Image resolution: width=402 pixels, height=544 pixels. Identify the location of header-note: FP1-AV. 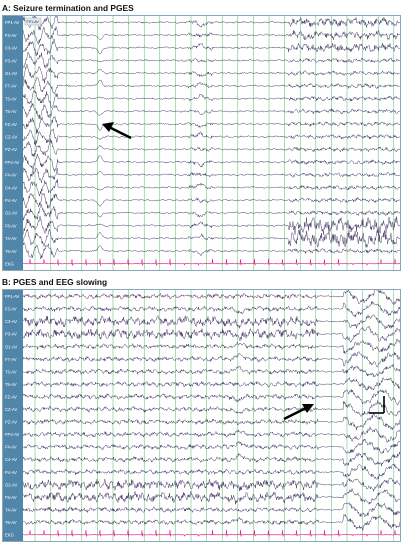
(33, 22).